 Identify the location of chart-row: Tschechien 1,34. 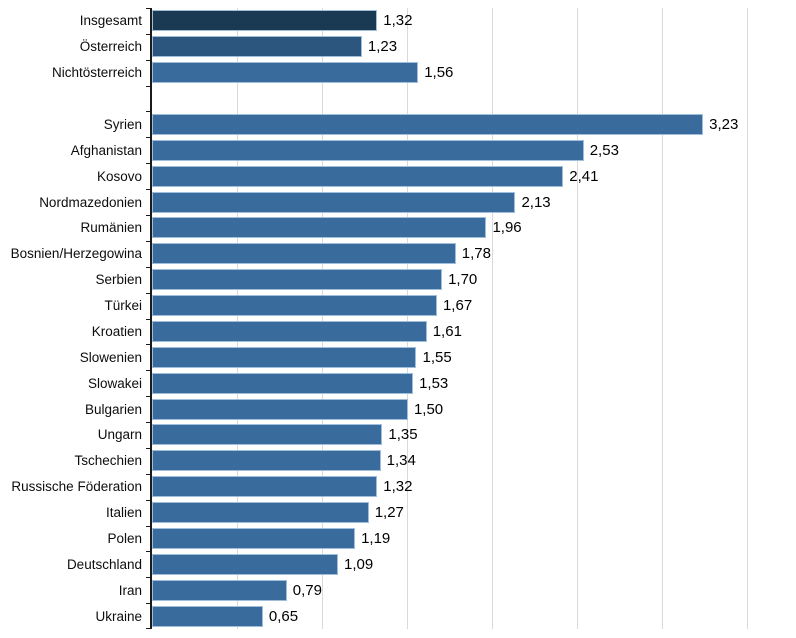
(398, 461).